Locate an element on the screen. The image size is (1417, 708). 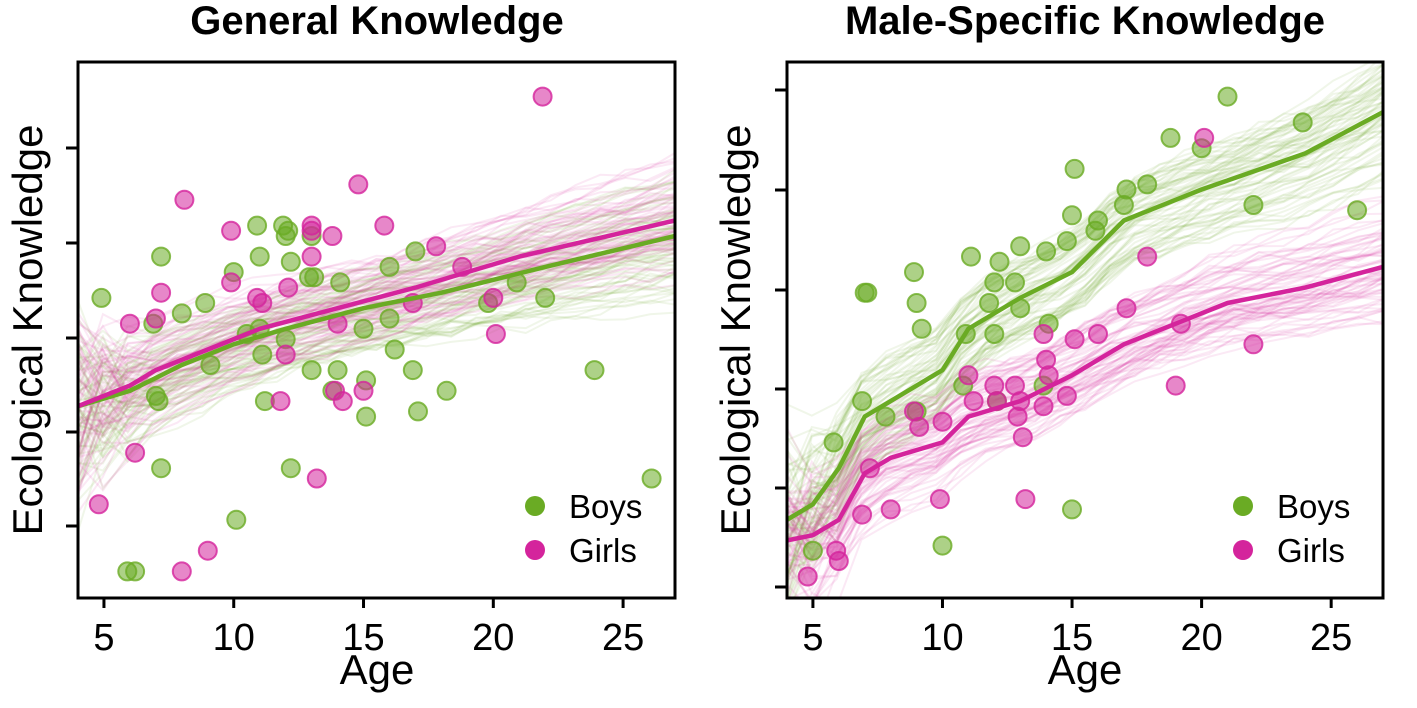
panel-title: Male-Specific Knowledge is located at coordinates (1085, 21).